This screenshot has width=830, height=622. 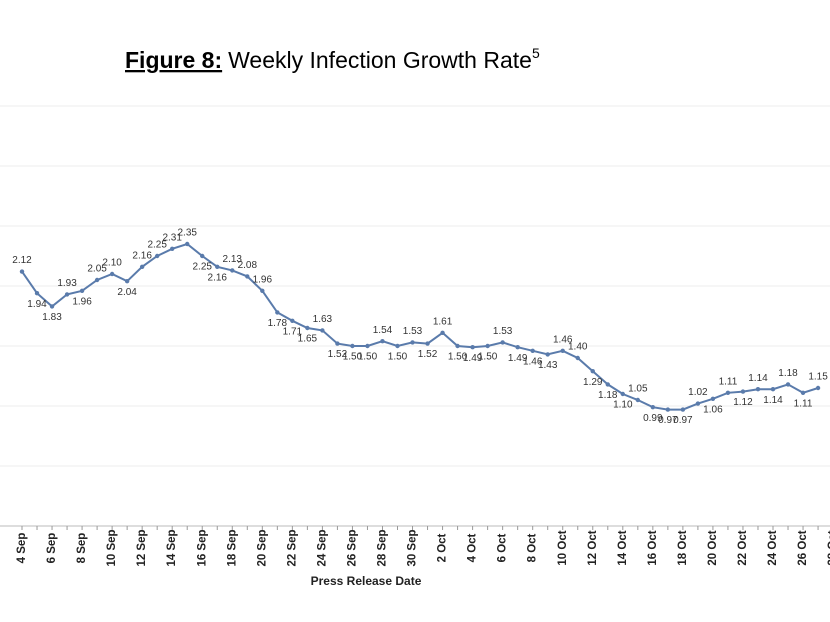 I want to click on data-label: 1.78, so click(x=278, y=323).